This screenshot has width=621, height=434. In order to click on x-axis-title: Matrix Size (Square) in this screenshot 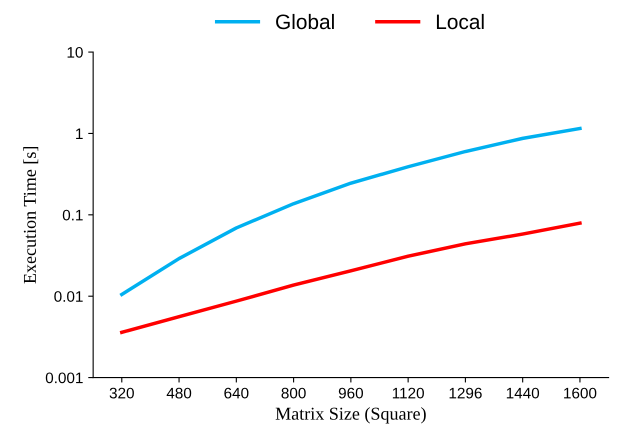, I will do `click(351, 415)`.